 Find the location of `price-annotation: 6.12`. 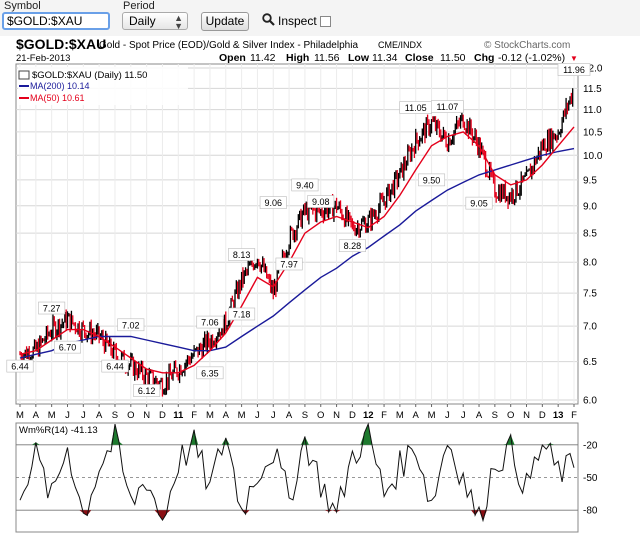

price-annotation: 6.12 is located at coordinates (147, 391).